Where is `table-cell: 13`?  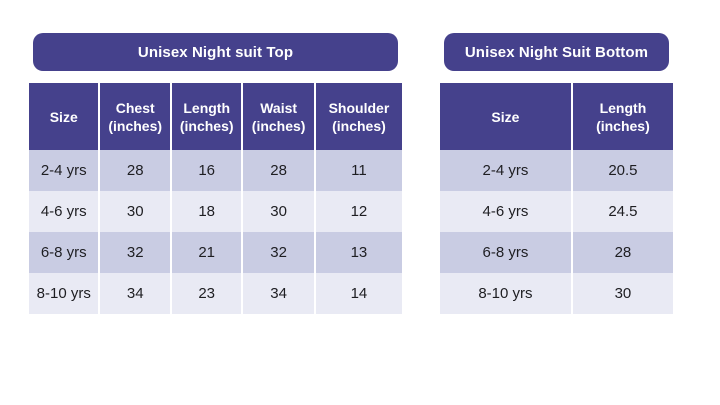
table-cell: 13 is located at coordinates (358, 252).